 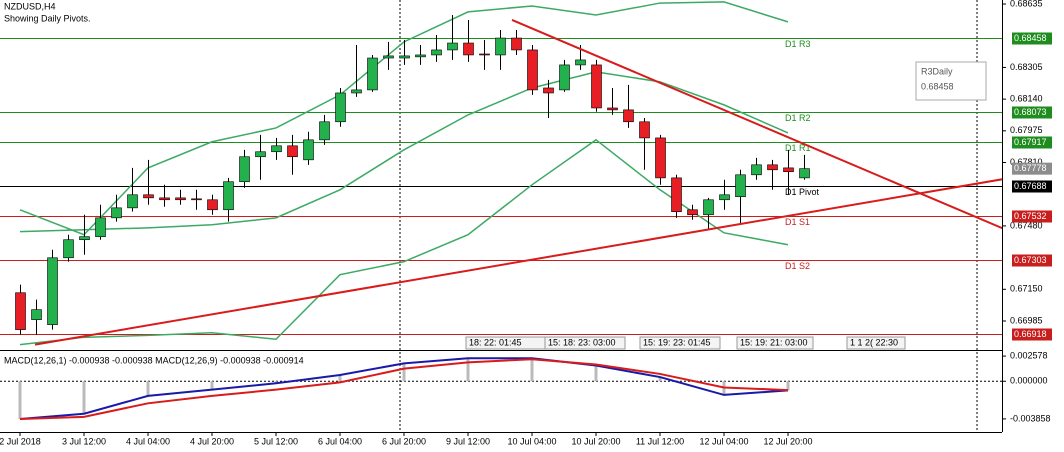 I want to click on y-tick-label: 0.68635, so click(x=1026, y=4).